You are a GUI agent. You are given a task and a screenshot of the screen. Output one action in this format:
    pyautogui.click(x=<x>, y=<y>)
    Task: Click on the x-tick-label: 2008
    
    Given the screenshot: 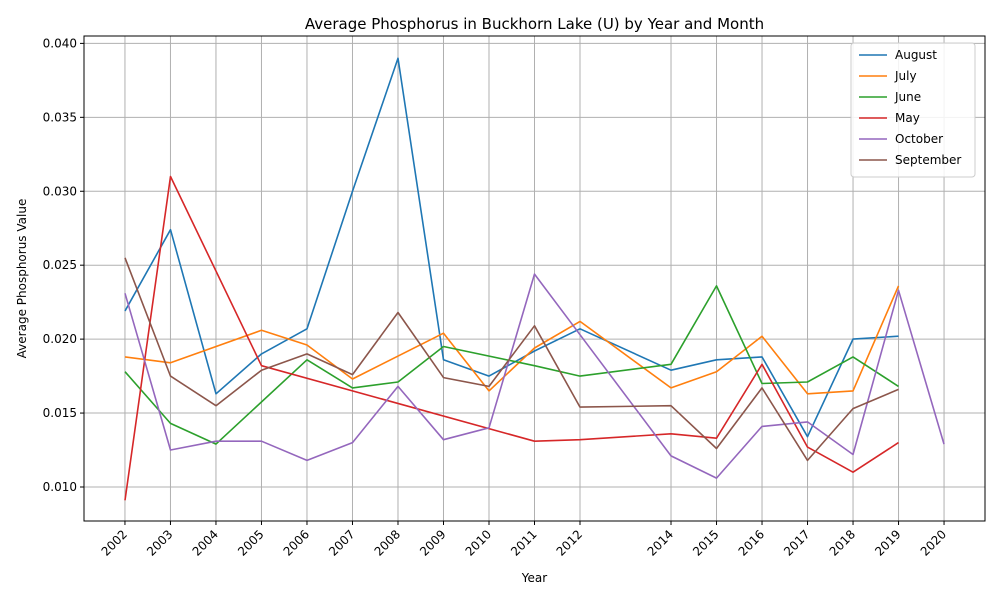 What is the action you would take?
    pyautogui.click(x=387, y=542)
    